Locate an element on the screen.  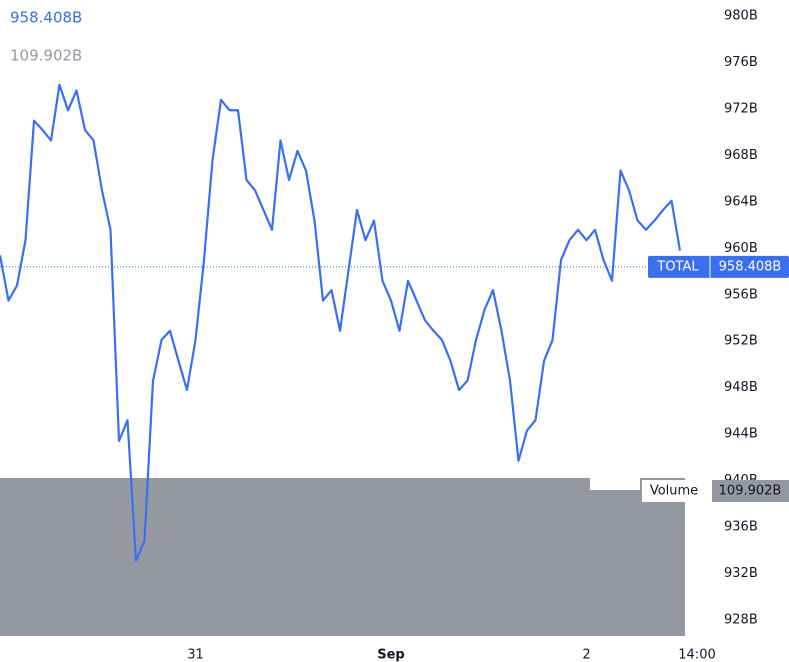
last-value-label: 958.408B is located at coordinates (750, 266).